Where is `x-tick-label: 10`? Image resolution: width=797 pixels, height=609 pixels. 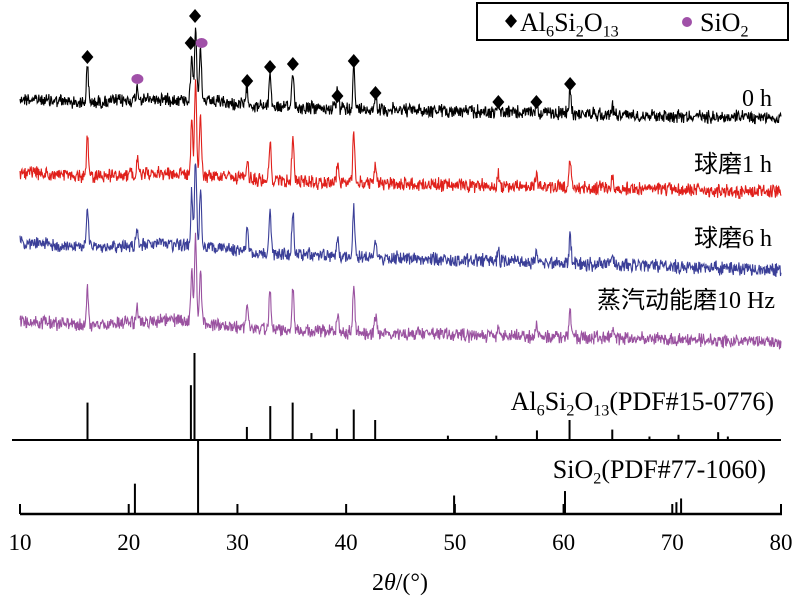
x-tick-label: 10 is located at coordinates (20, 542).